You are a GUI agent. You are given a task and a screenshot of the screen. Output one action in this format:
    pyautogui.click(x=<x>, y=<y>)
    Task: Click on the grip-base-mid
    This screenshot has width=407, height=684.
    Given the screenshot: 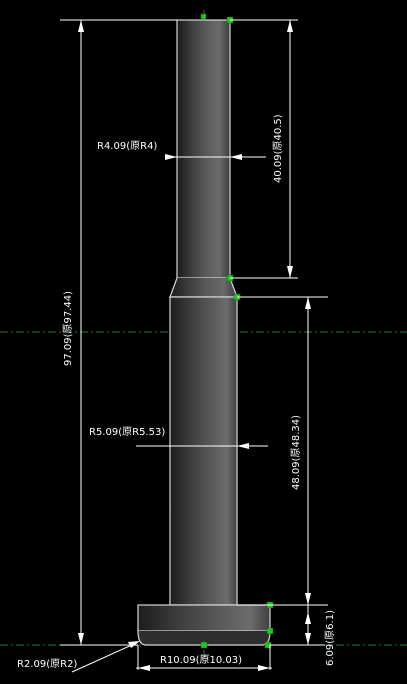 What is the action you would take?
    pyautogui.click(x=270, y=631)
    